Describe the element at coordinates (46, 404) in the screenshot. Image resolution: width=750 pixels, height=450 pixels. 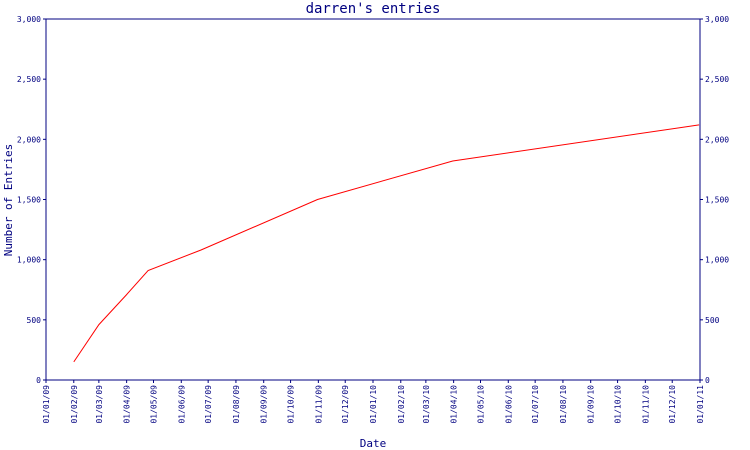
I see `x-tick-label: 01/01/09` at that location.